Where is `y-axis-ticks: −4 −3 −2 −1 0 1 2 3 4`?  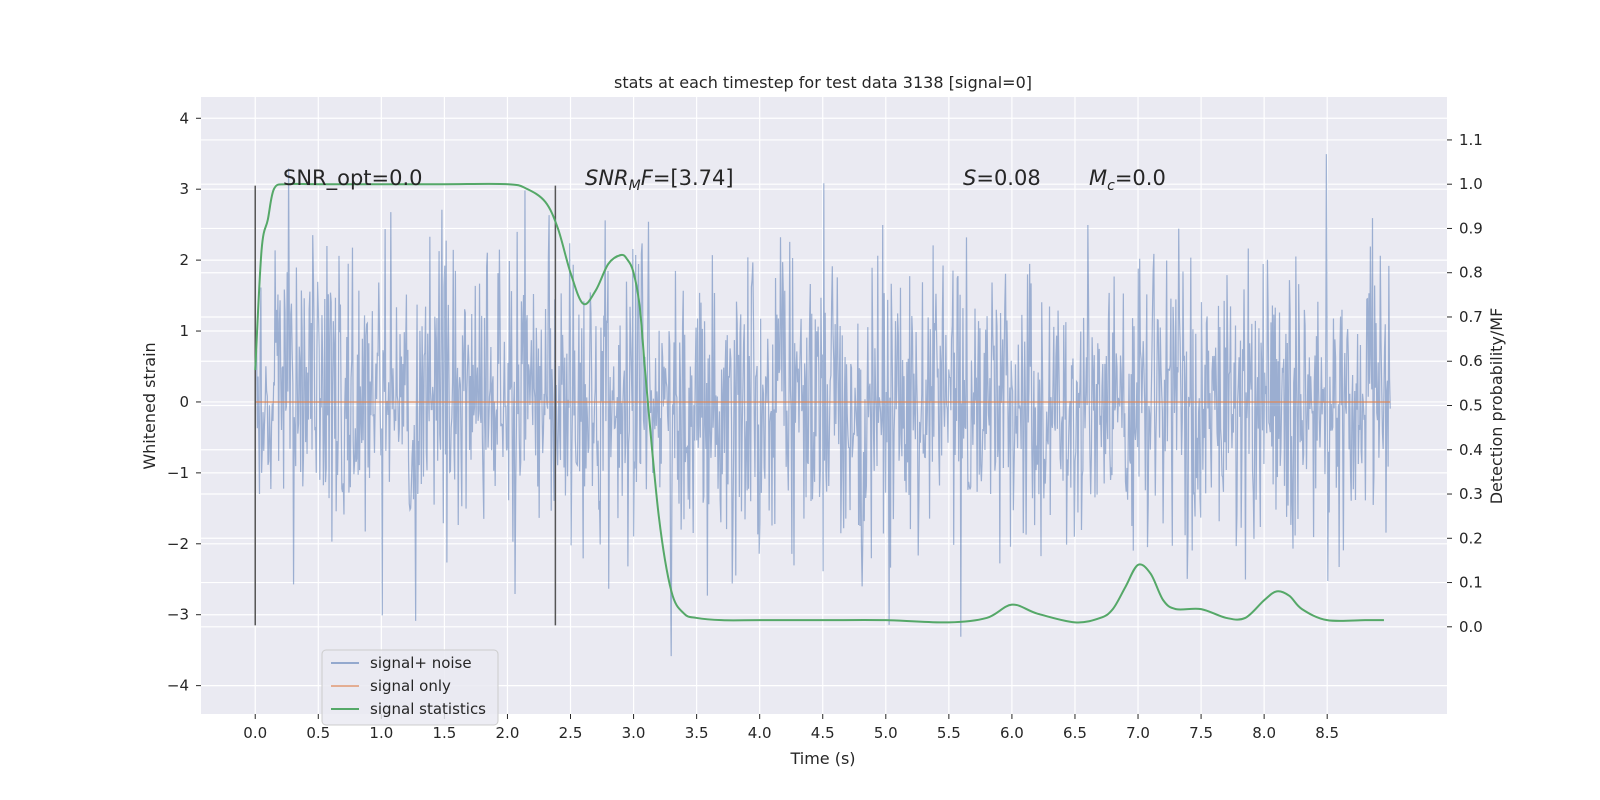
y-axis-ticks: −4 −3 −2 −1 0 1 2 3 4 is located at coordinates (184, 402).